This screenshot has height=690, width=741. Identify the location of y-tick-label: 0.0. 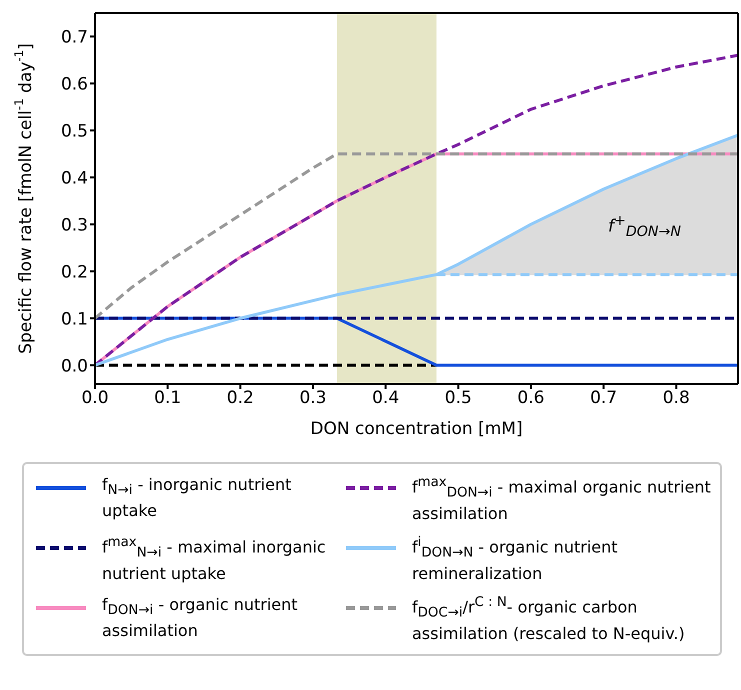
(74, 366).